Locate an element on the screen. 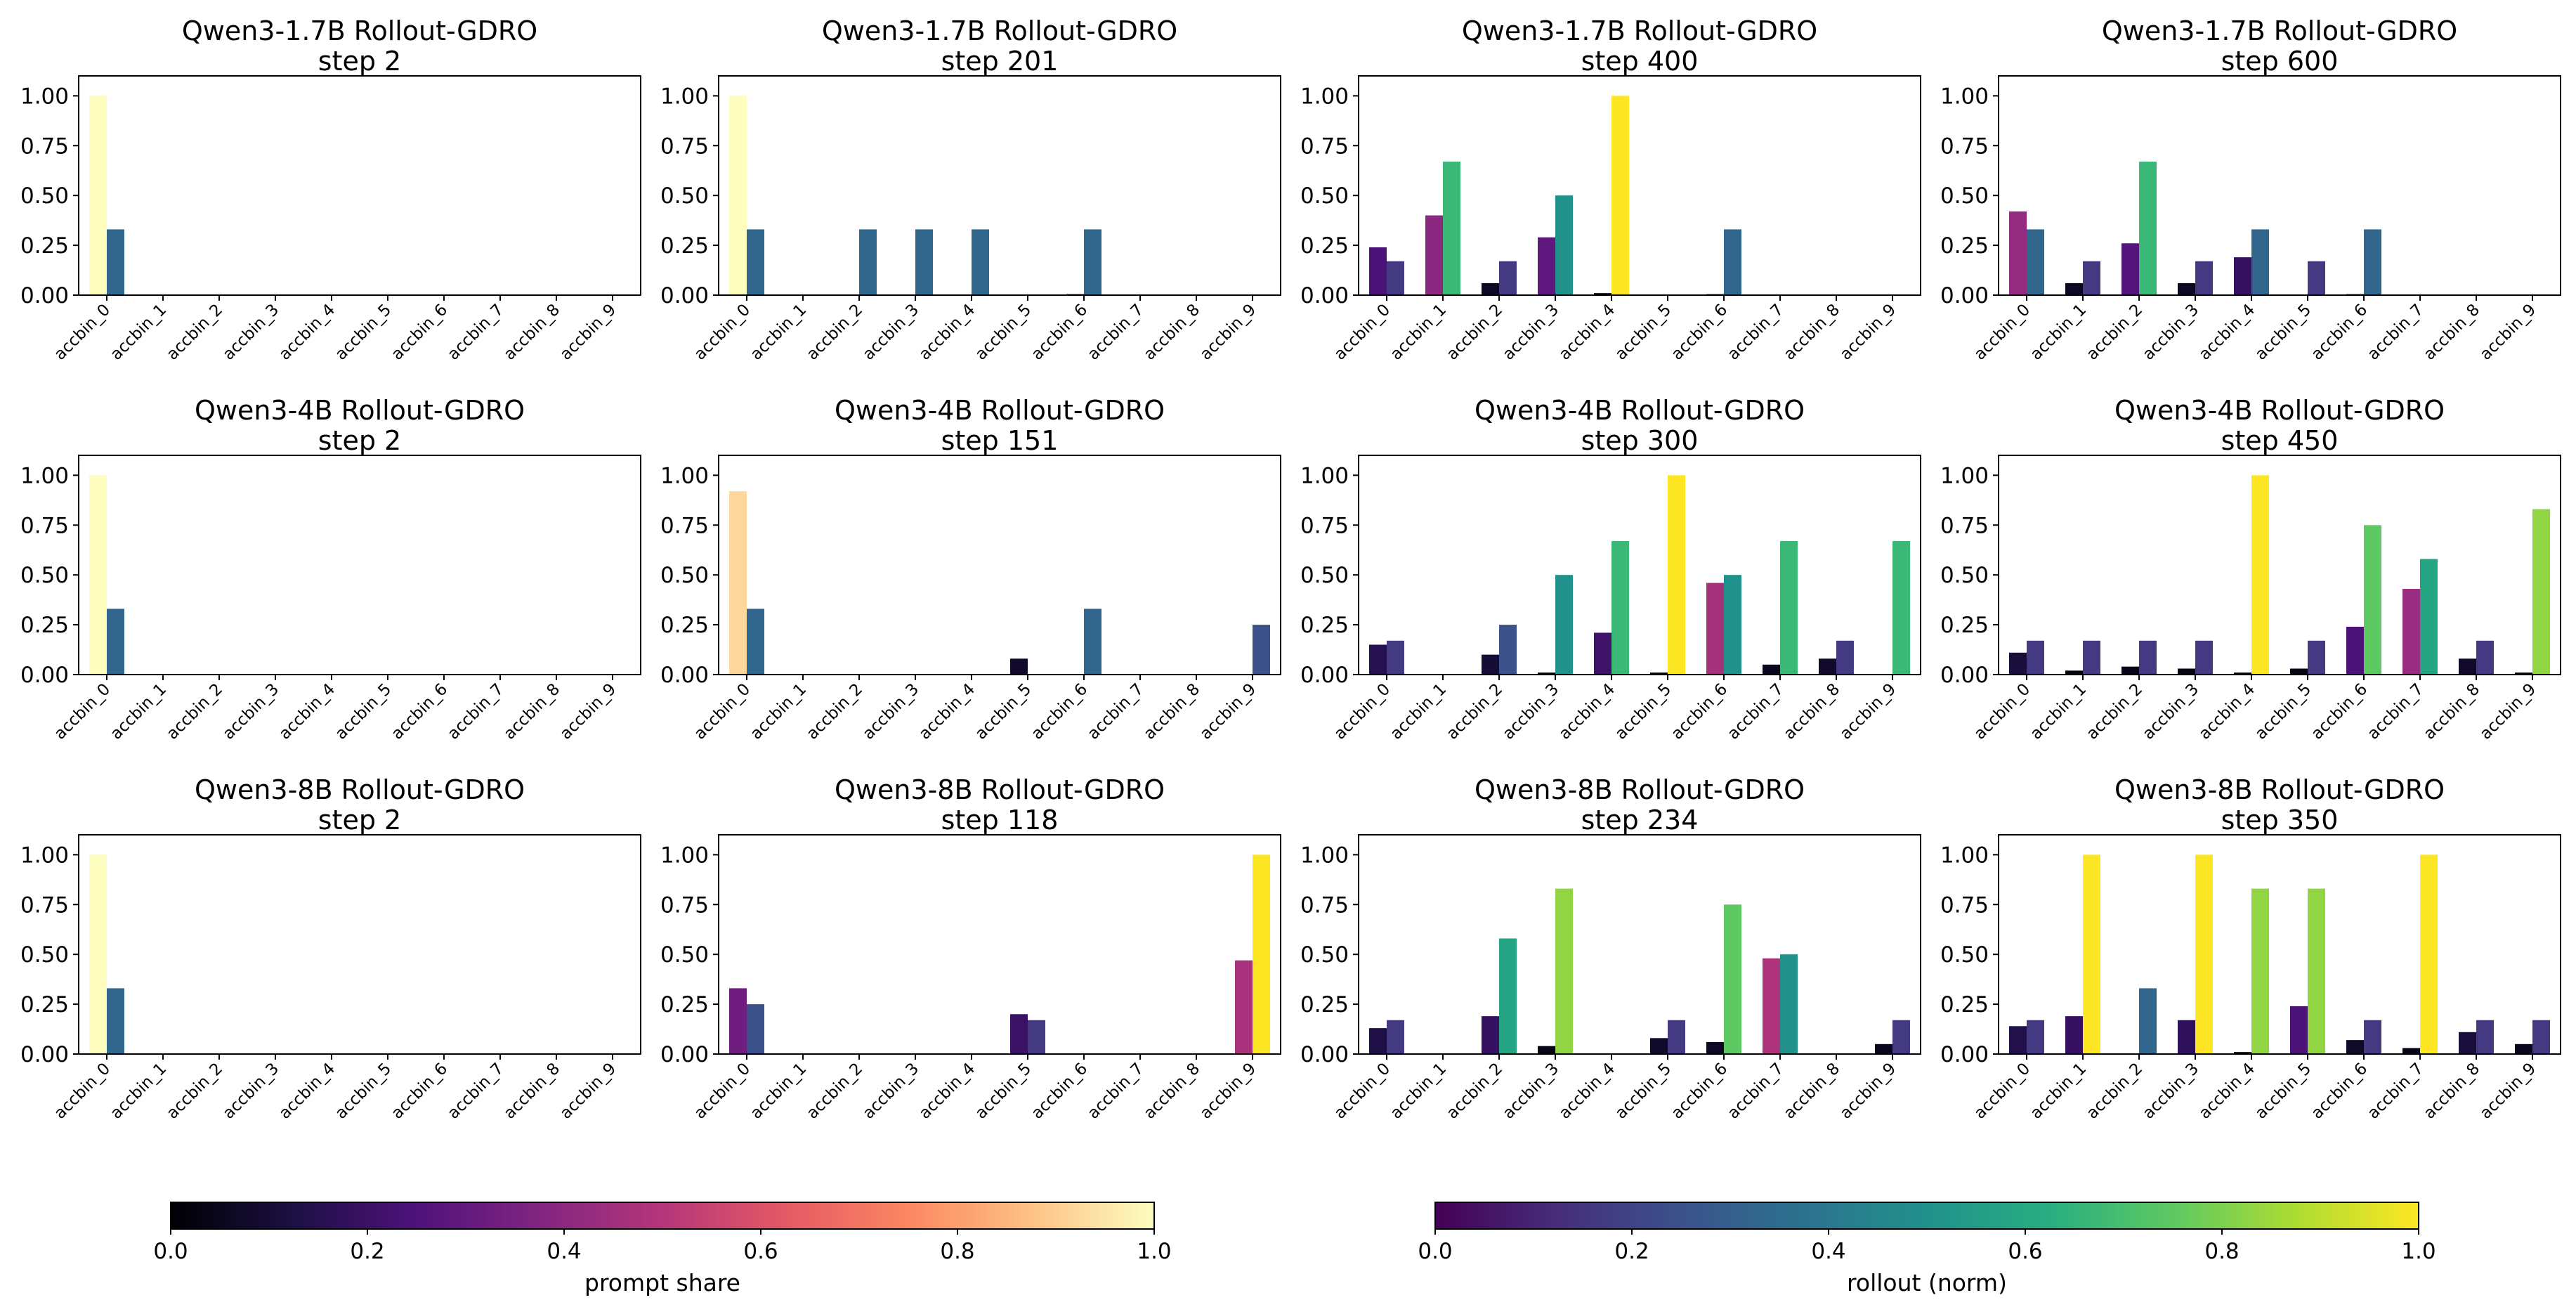 The height and width of the screenshot is (1307, 2576). colorbar-tick-label: 1.0 is located at coordinates (2418, 1251).